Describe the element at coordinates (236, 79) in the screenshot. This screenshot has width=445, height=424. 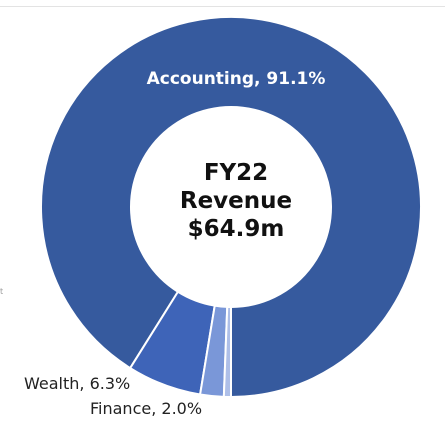
I see `label-accounting: Accounting, 91.1%` at that location.